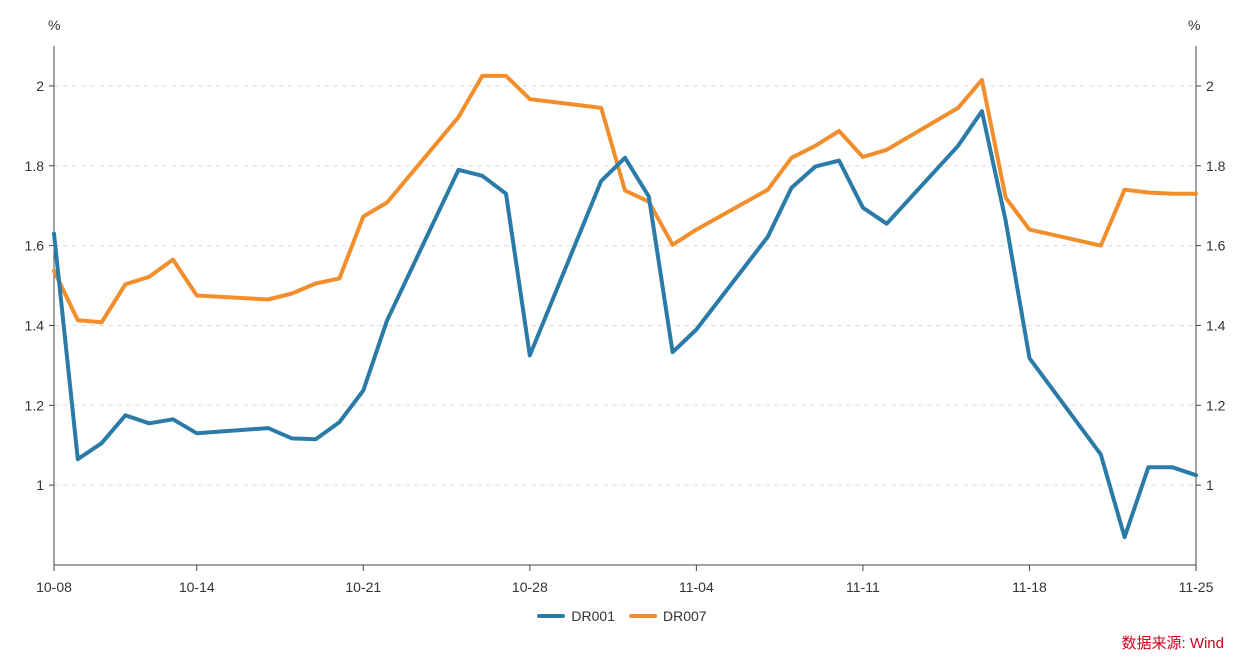 Image resolution: width=1244 pixels, height=660 pixels. I want to click on legend-label-dr007: DR007, so click(685, 616).